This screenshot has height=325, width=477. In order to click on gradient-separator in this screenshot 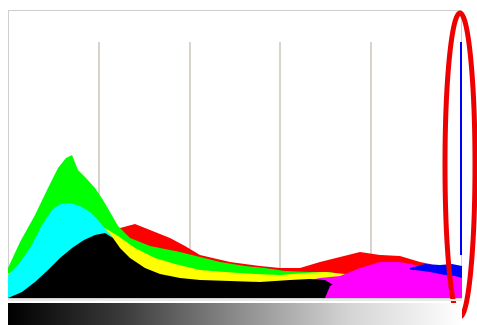, I will do `click(235, 300)`.